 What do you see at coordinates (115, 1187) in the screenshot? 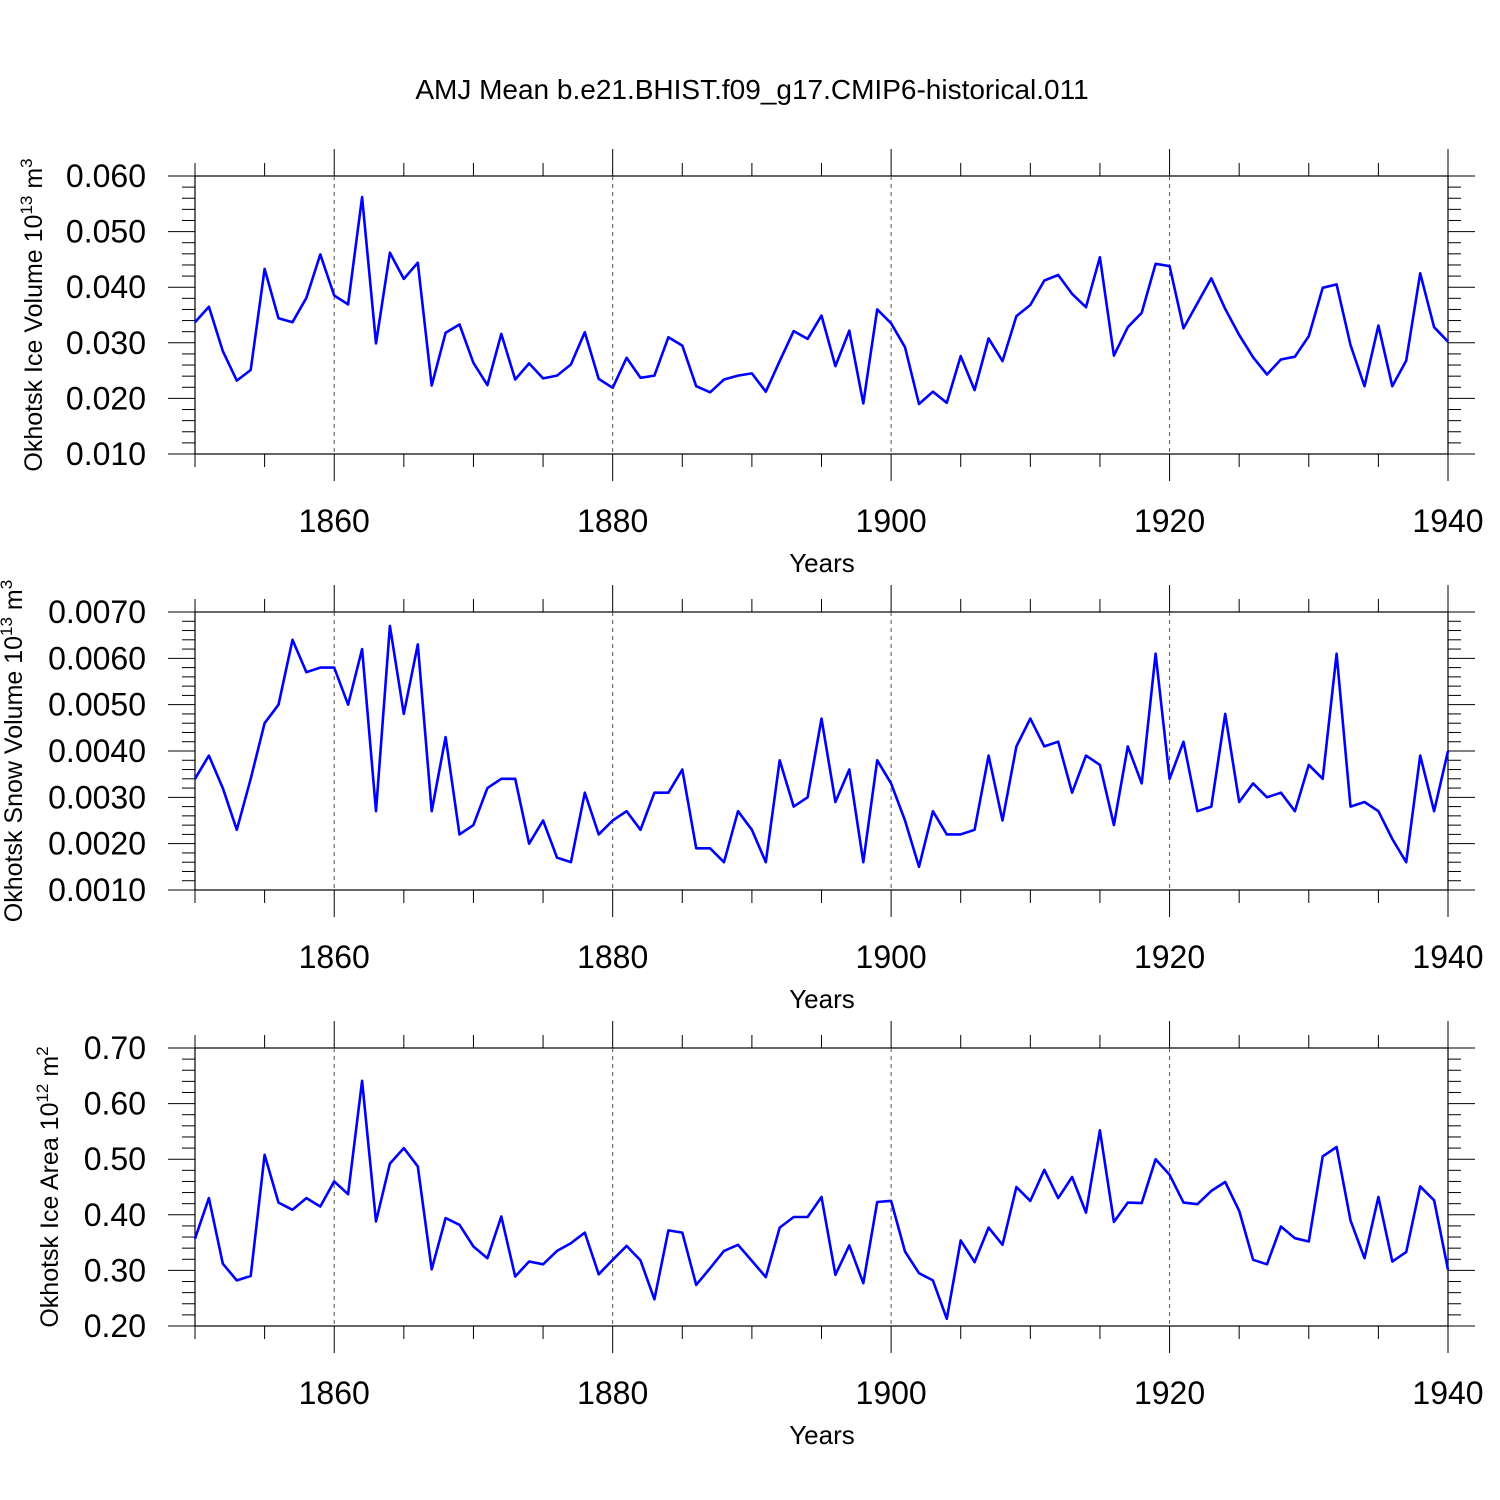
I see `y-tick-labels: 0.20 0.30 0.40 0.50 0.60 0.70` at bounding box center [115, 1187].